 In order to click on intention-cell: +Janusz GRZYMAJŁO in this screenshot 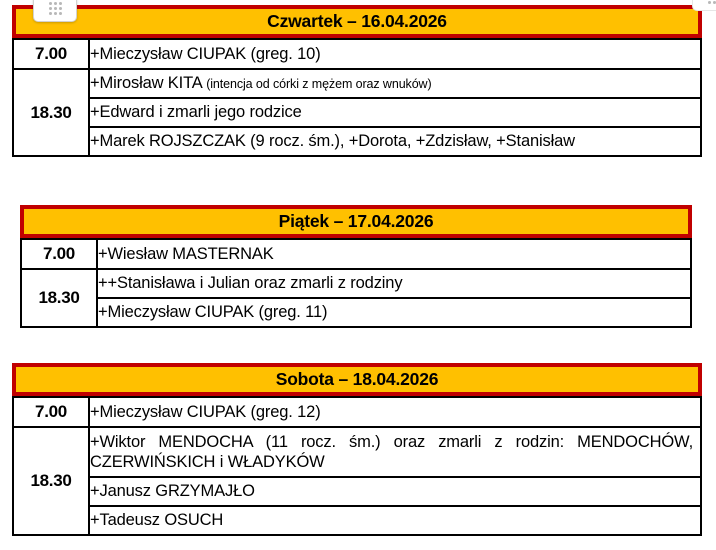, I will do `click(395, 491)`.